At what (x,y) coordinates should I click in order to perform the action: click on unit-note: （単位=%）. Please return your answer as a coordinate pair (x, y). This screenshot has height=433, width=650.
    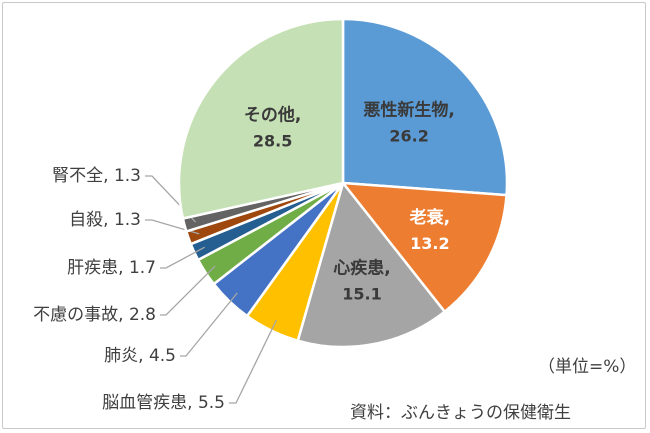
    Looking at the image, I should click on (587, 367).